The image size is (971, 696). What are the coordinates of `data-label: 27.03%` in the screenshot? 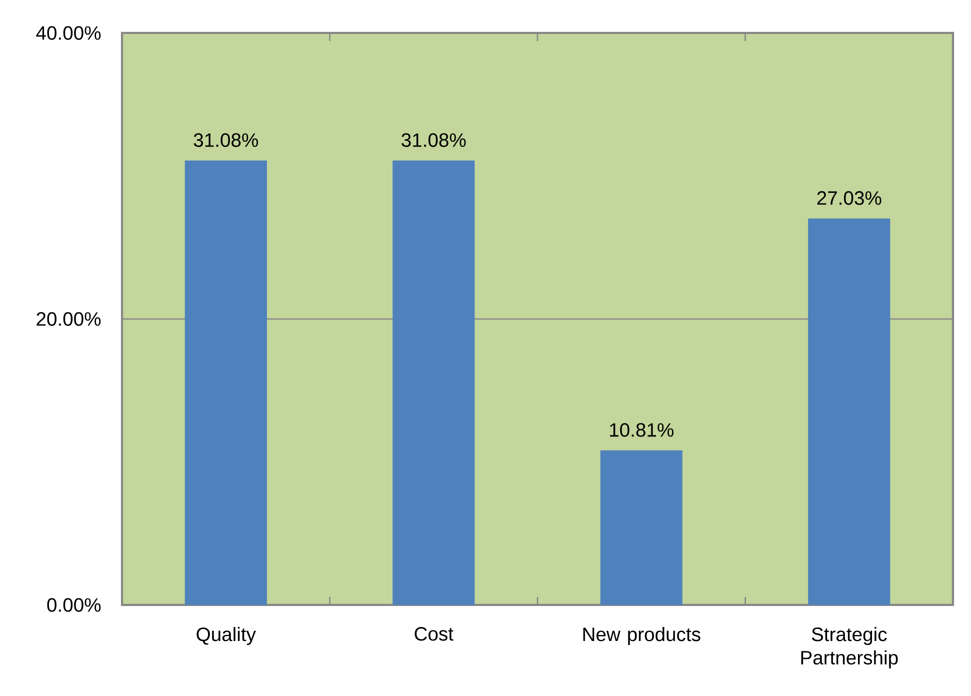 It's located at (849, 198).